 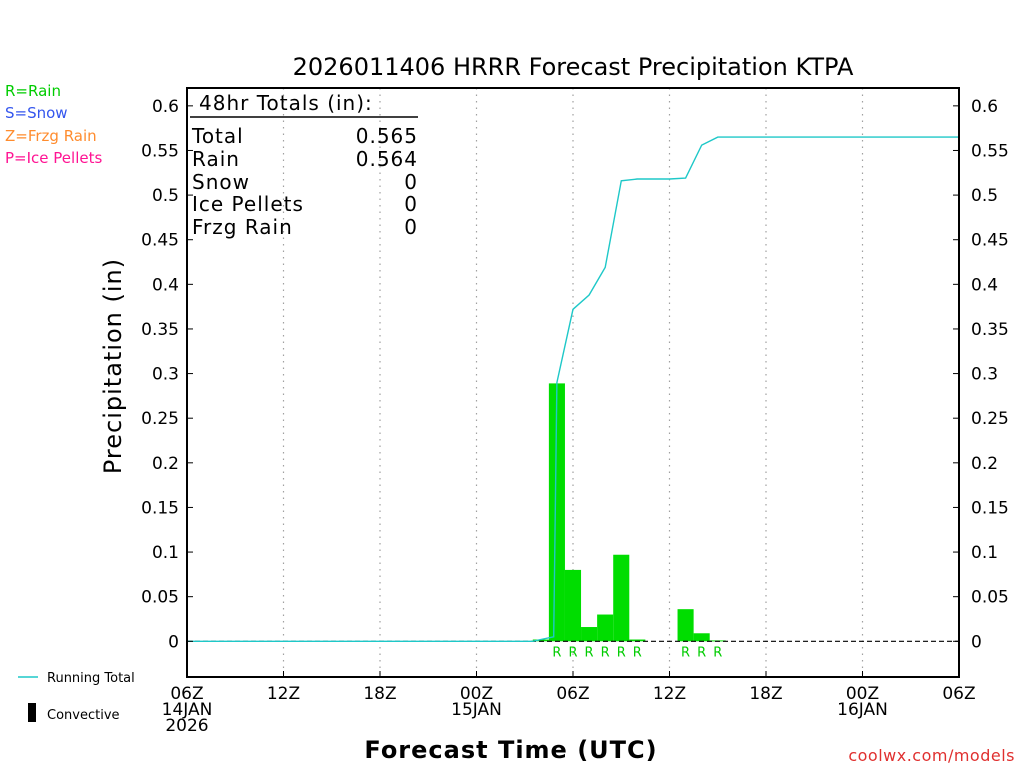 I want to click on x-tick-label-1-0: 12Z, so click(x=283, y=694).